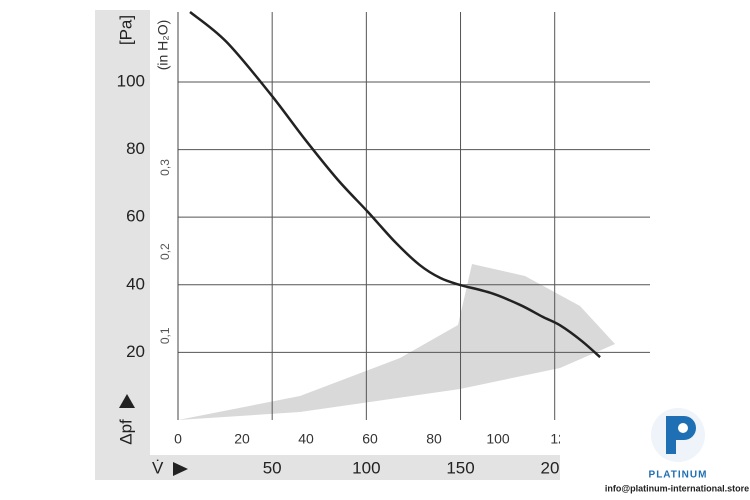 The width and height of the screenshot is (750, 500). I want to click on y-axis-symbol: Δpf, so click(125, 432).